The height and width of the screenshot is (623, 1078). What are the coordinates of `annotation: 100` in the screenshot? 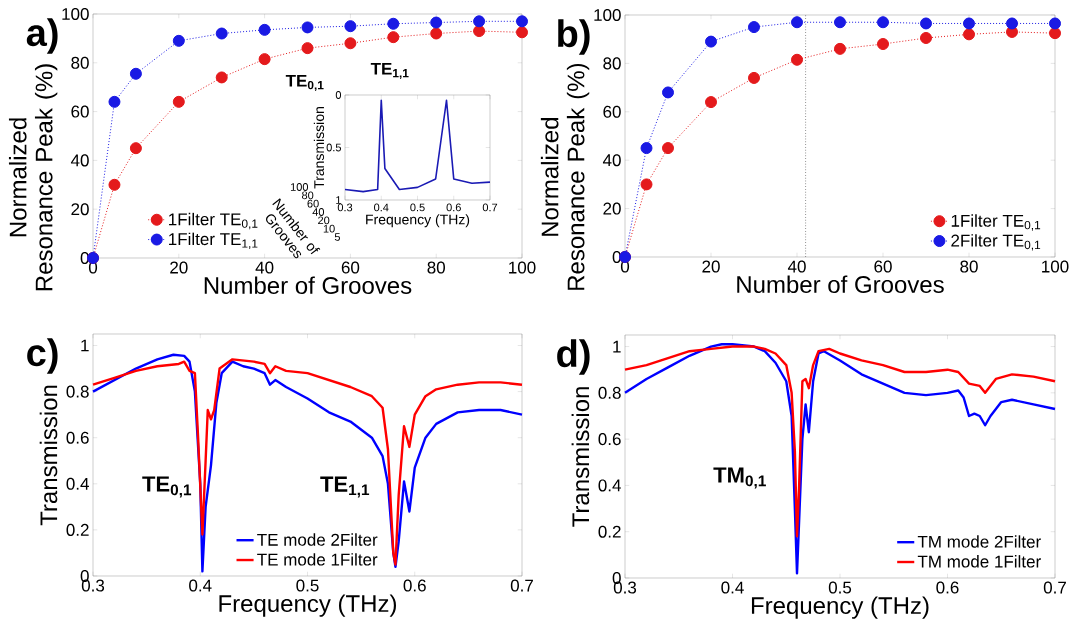 It's located at (299, 187).